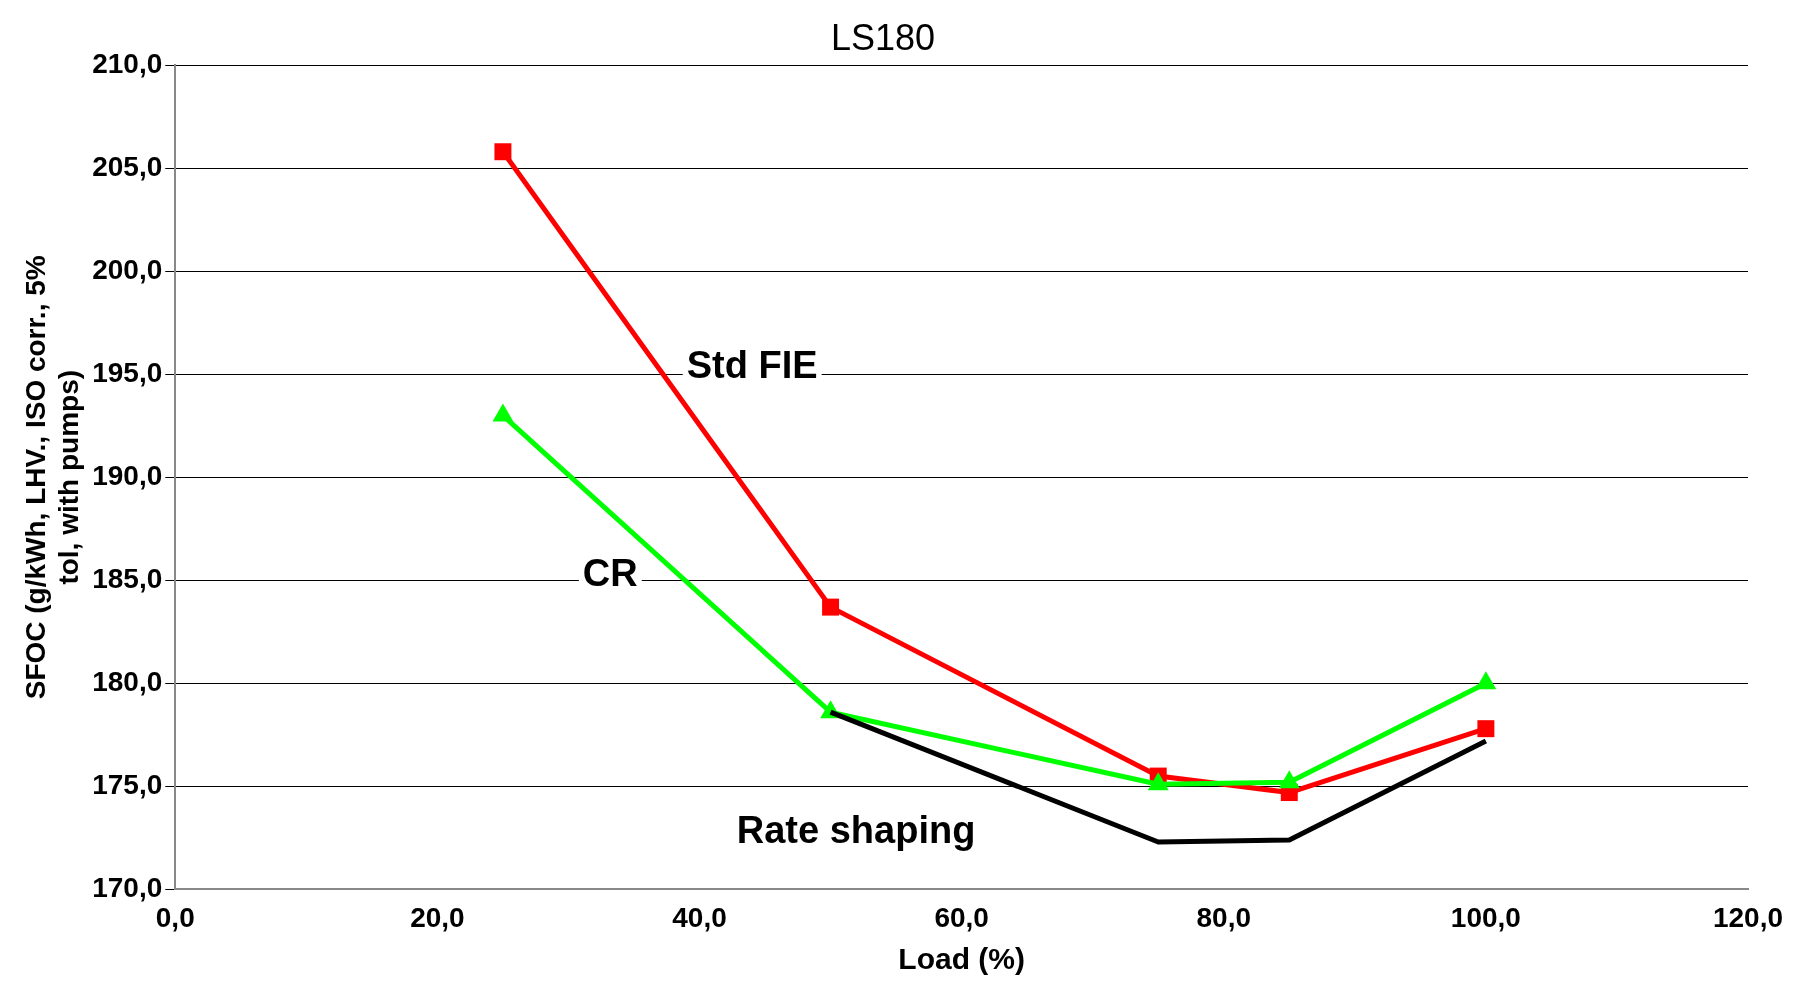 Image resolution: width=1803 pixels, height=1006 pixels. What do you see at coordinates (127, 888) in the screenshot?
I see `y-tick-label: 170,0` at bounding box center [127, 888].